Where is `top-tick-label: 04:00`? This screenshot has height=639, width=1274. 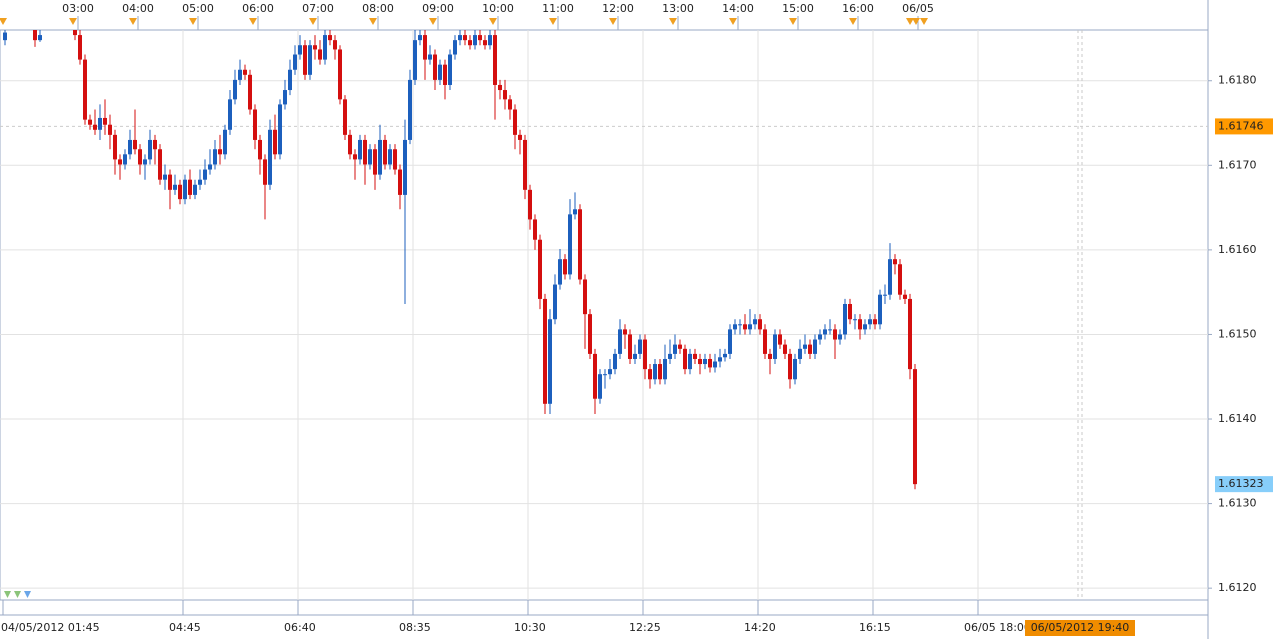
top-tick-label: 04:00 is located at coordinates (138, 8).